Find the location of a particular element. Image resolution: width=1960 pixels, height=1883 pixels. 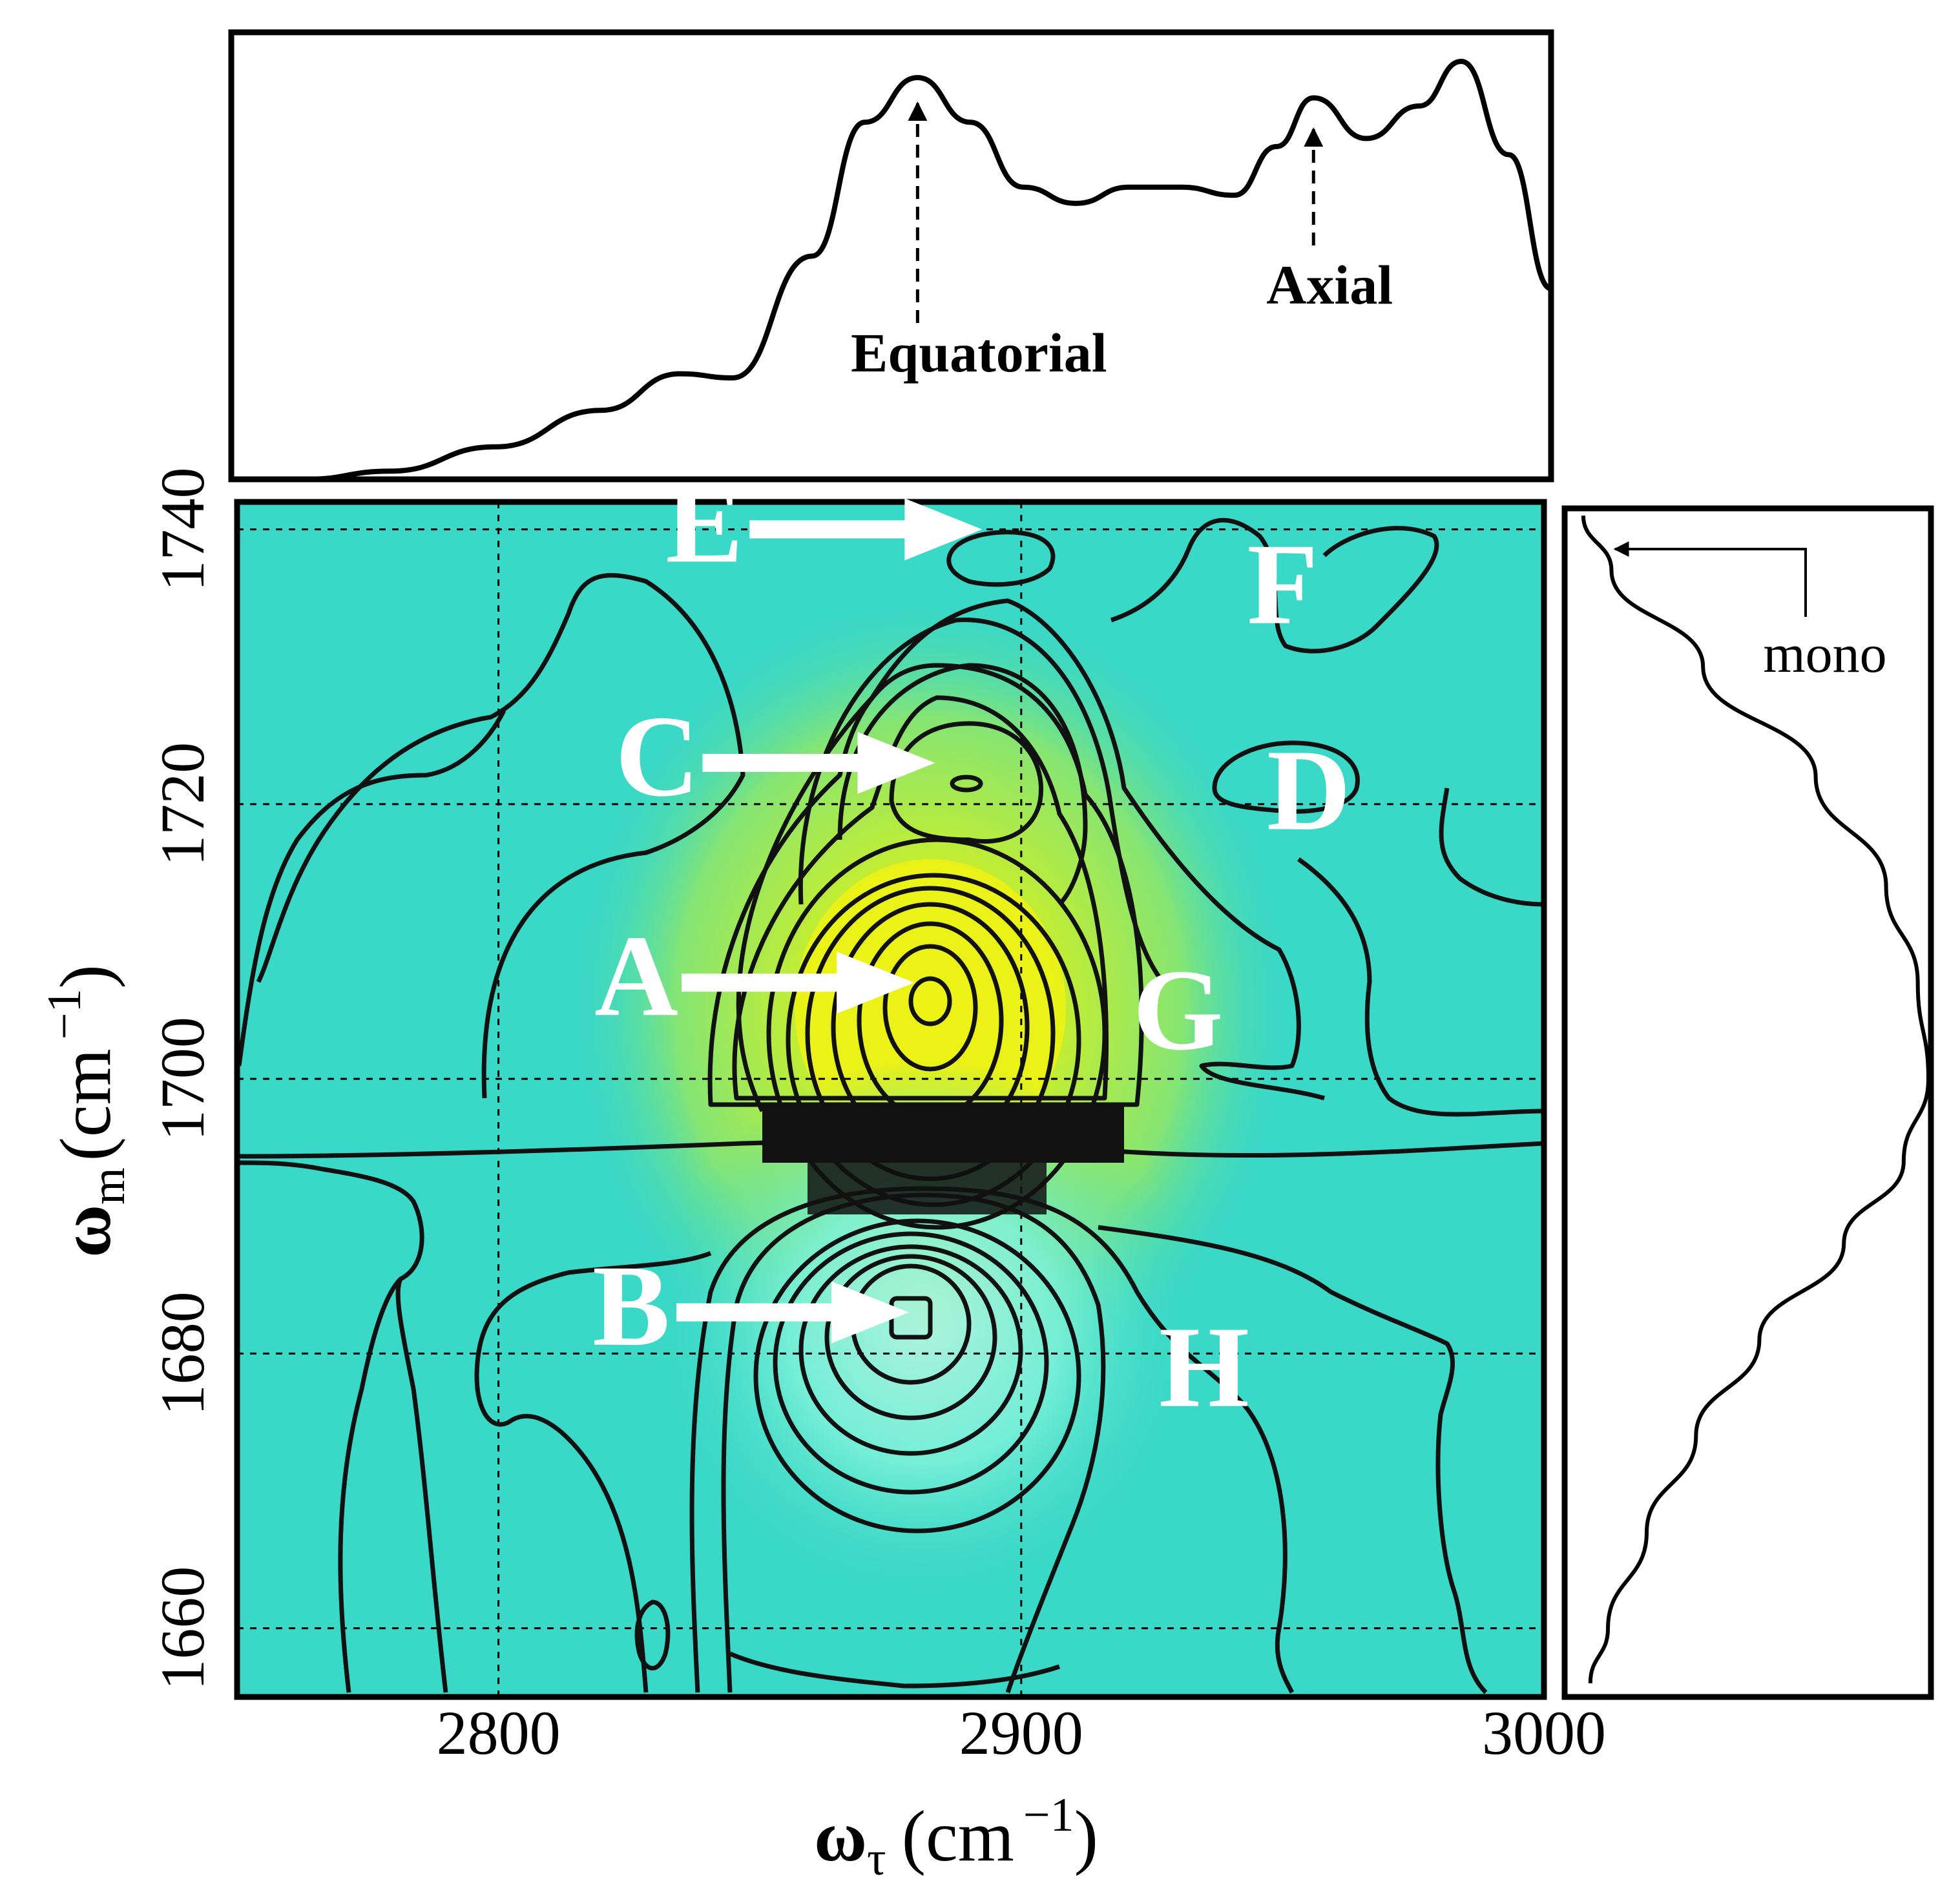

contour-lower-left is located at coordinates (593, 1472).